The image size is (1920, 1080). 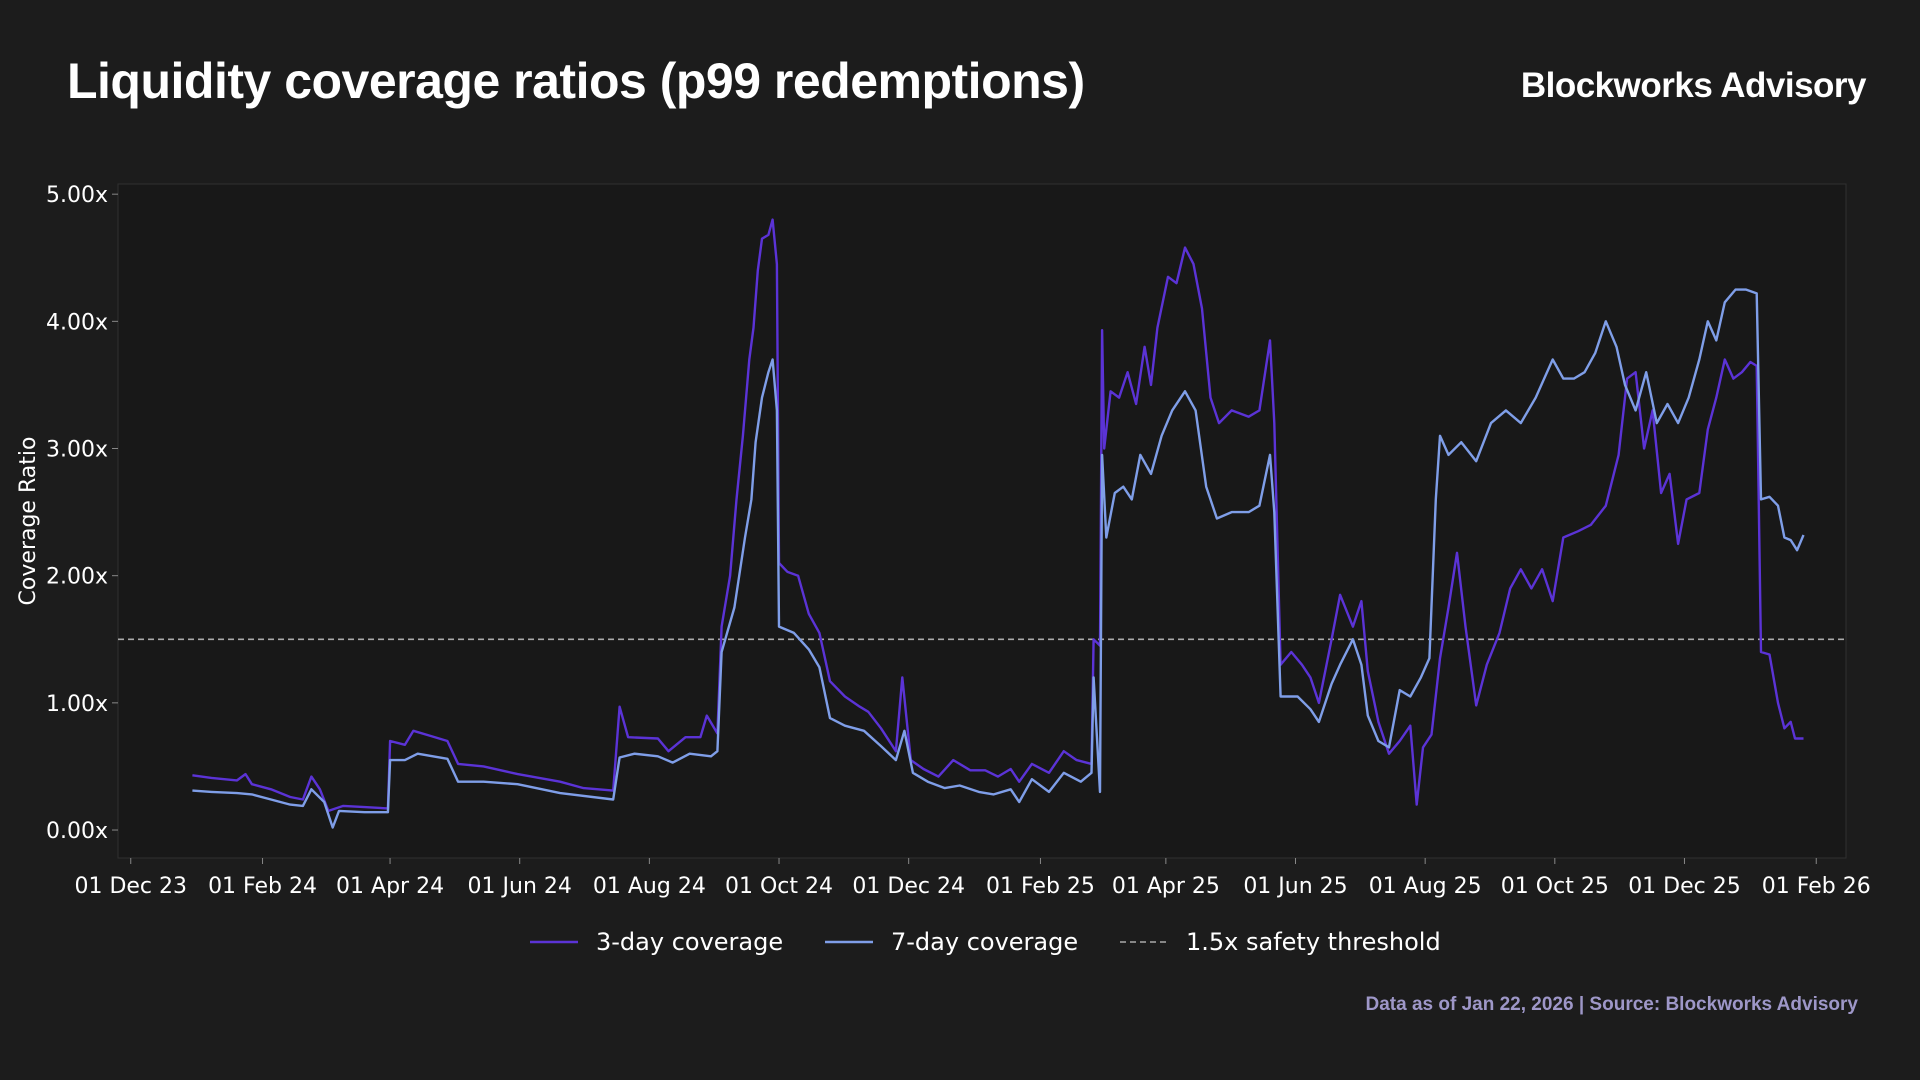 I want to click on legend-label: 7-day coverage, so click(x=984, y=942).